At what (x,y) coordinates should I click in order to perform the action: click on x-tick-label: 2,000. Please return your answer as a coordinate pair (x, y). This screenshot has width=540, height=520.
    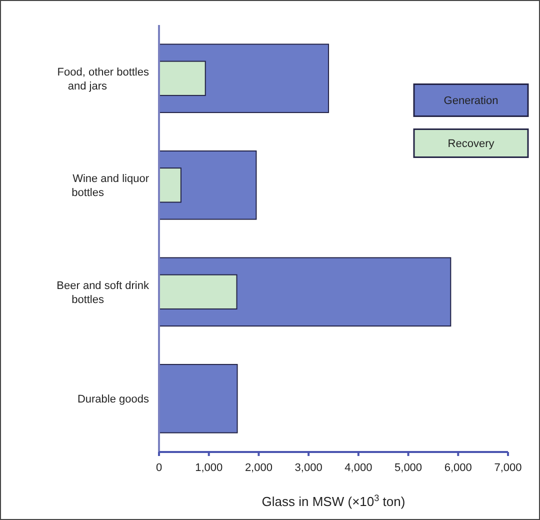
    Looking at the image, I should click on (258, 468).